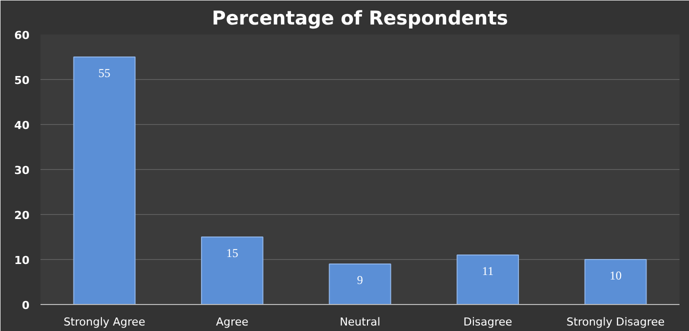 This screenshot has height=331, width=689. Describe the element at coordinates (487, 322) in the screenshot. I see `x-tick-label: Disagree` at that location.